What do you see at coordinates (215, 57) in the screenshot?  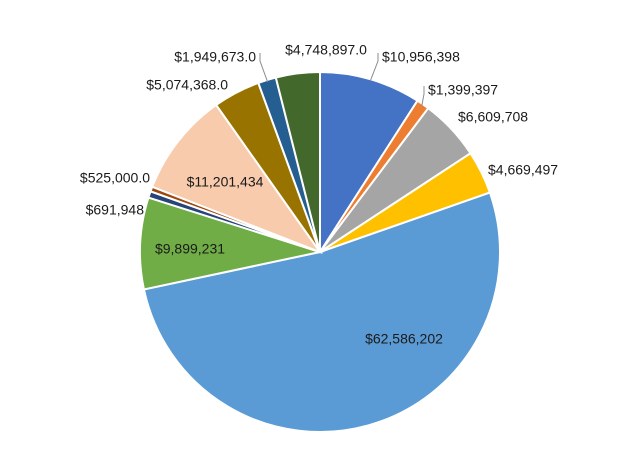 I see `data-label-10: $1,949,673.0` at bounding box center [215, 57].